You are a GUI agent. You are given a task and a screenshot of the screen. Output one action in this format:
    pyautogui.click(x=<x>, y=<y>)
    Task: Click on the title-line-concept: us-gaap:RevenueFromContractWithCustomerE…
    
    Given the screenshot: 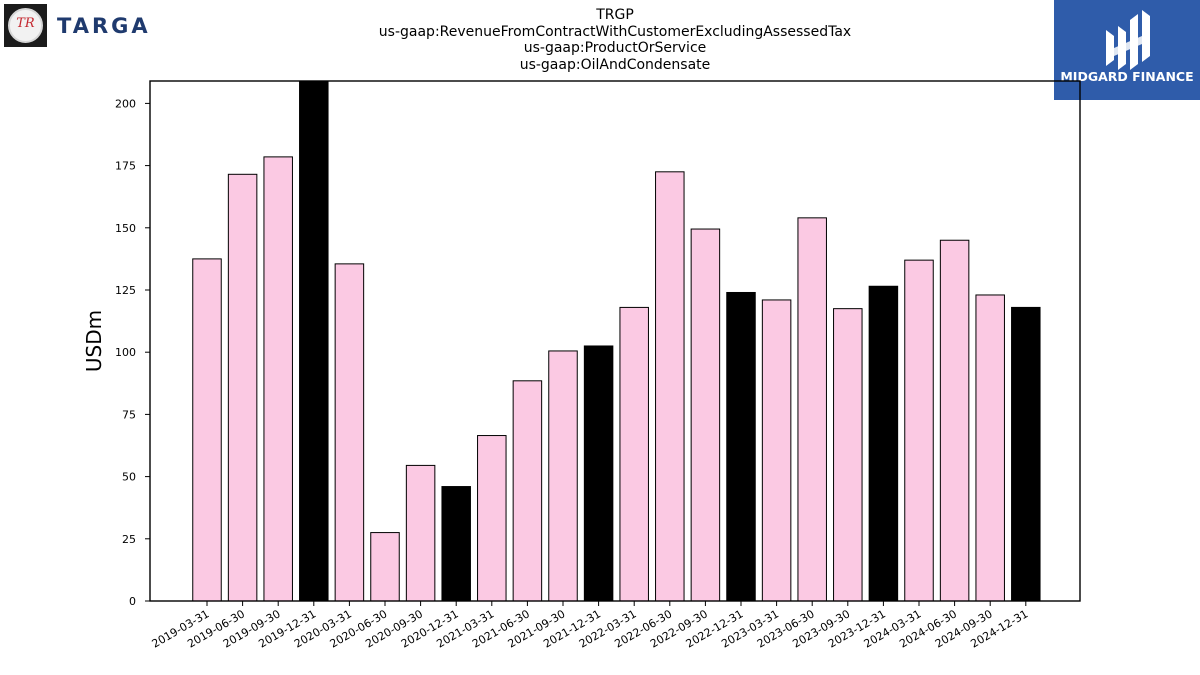 What is the action you would take?
    pyautogui.click(x=615, y=31)
    